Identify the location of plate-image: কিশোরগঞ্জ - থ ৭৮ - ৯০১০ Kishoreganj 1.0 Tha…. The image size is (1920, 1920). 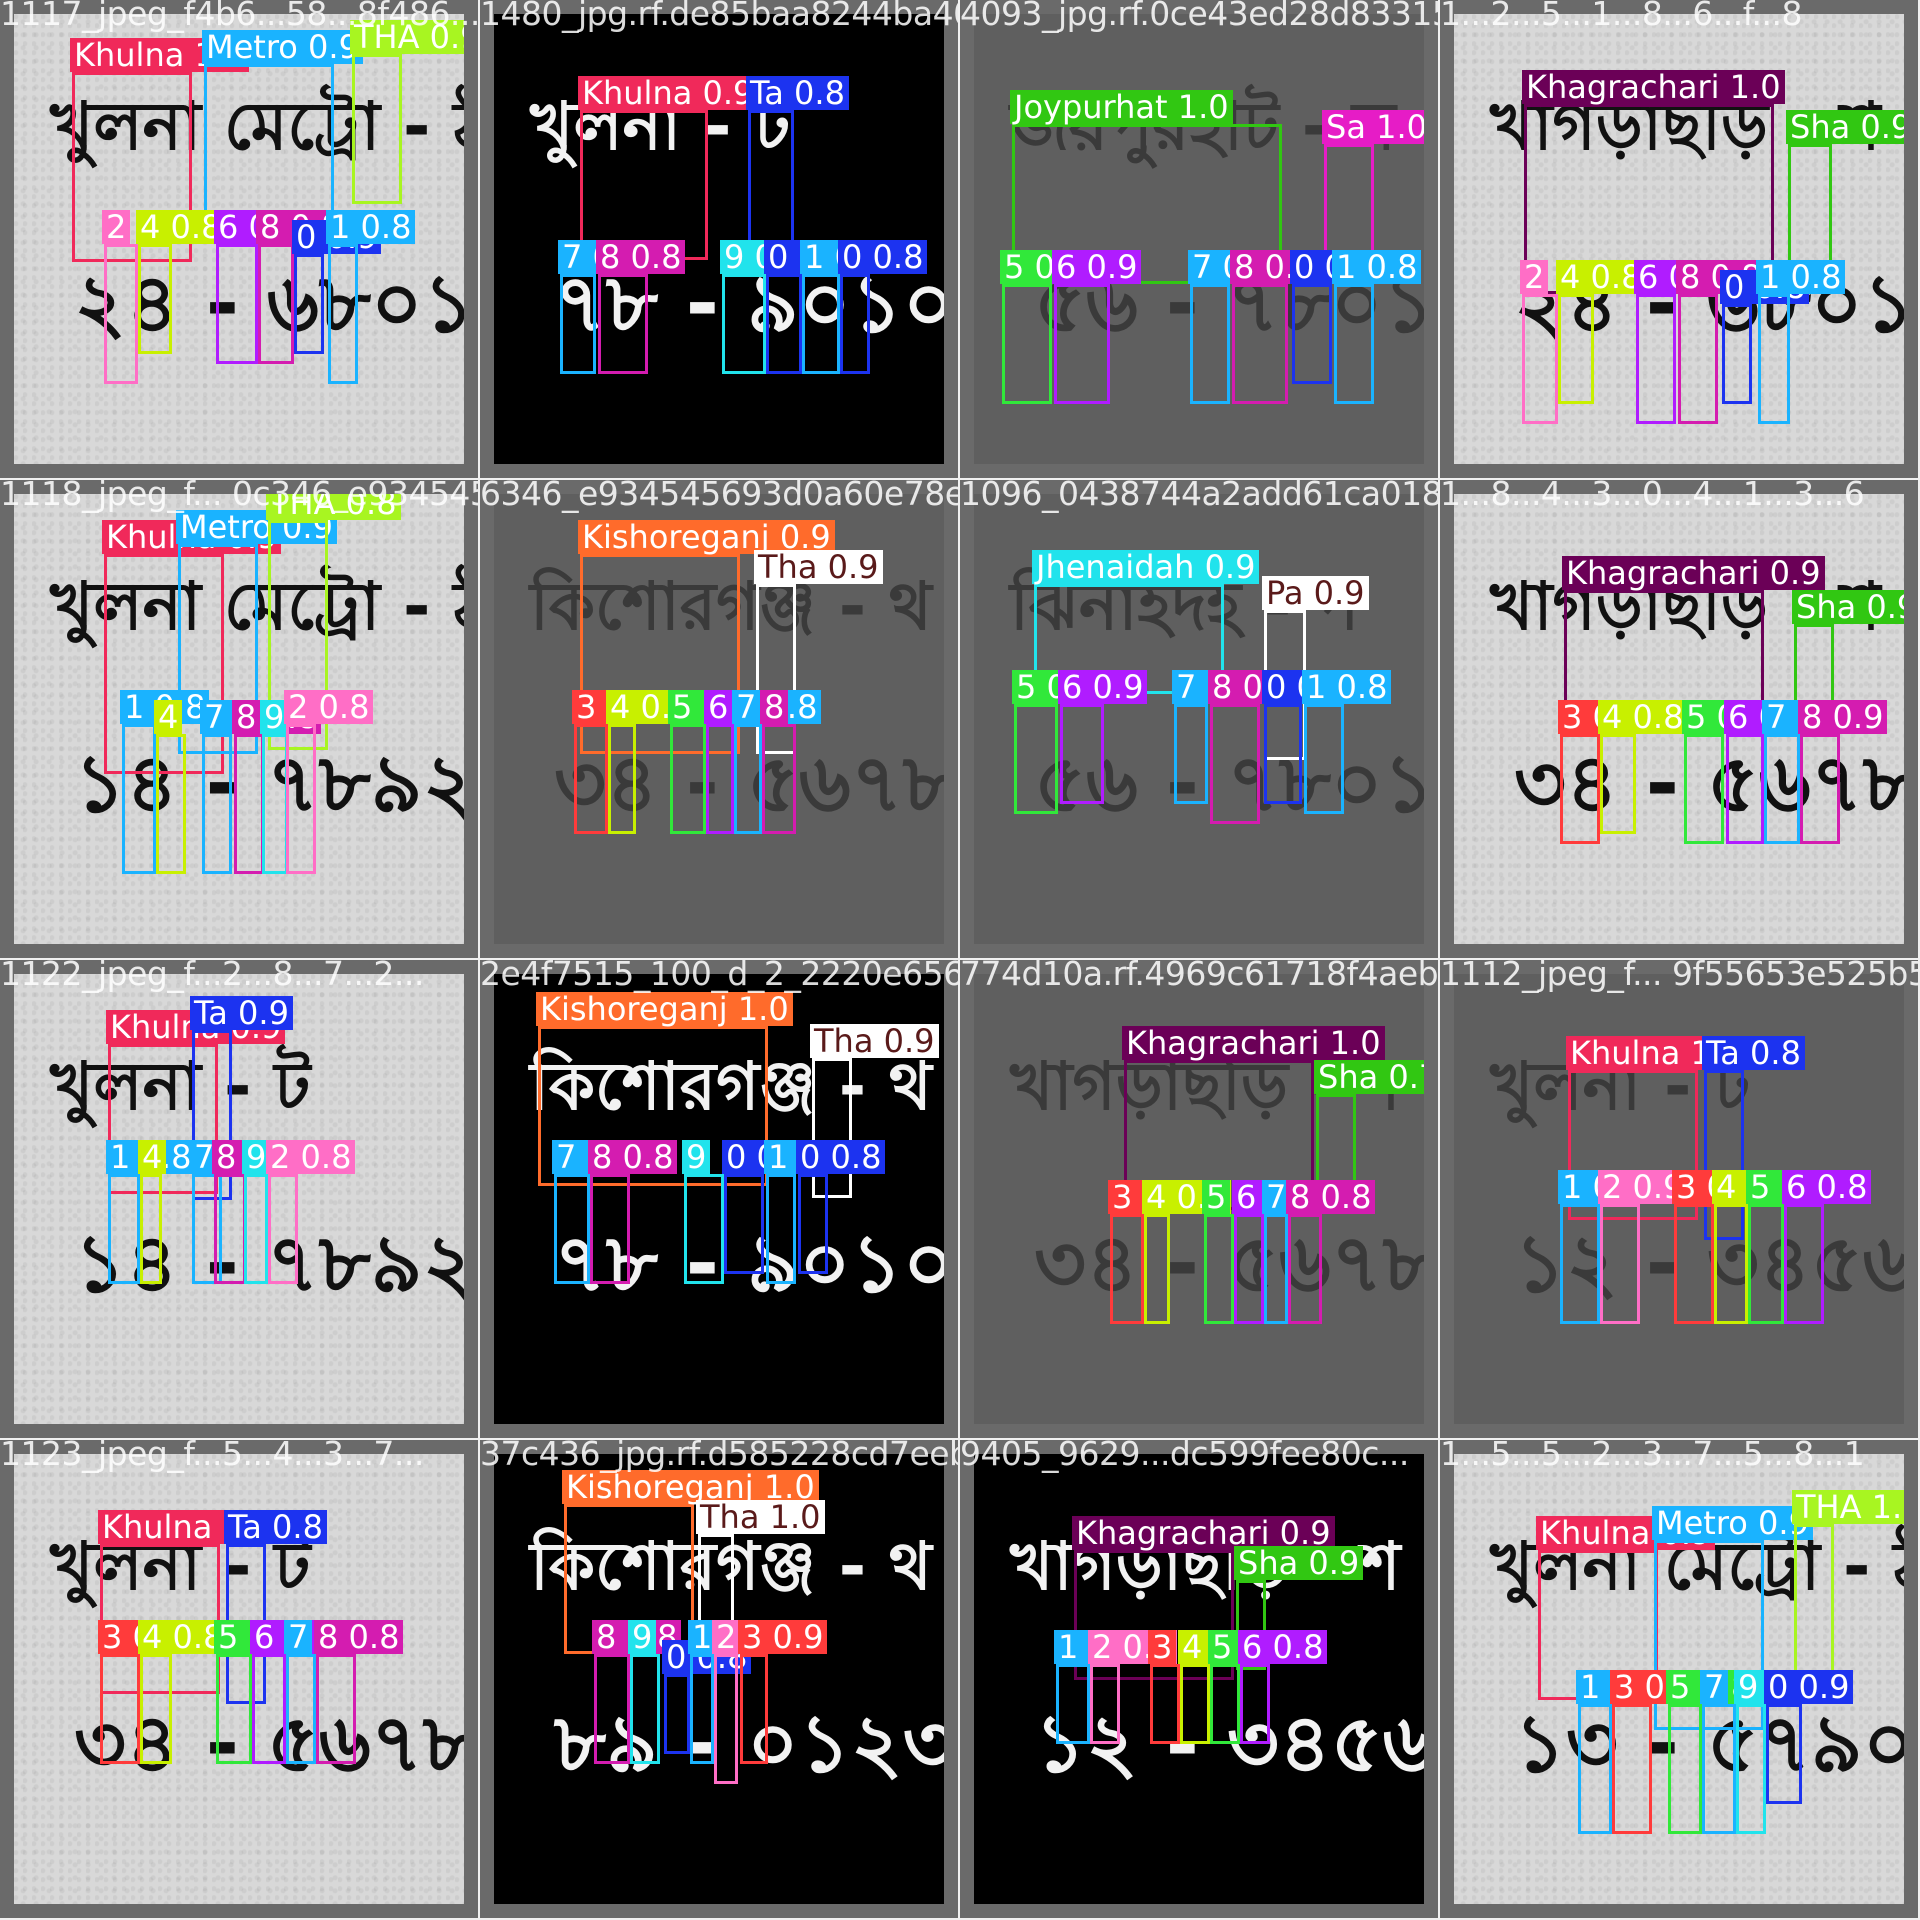
(719, 1199).